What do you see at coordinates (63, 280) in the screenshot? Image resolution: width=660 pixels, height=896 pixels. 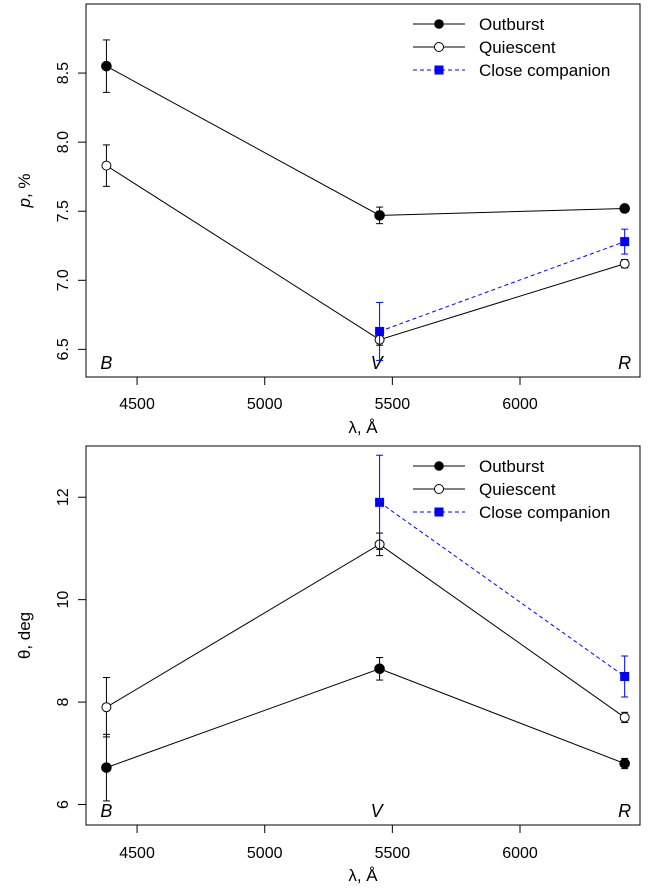 I see `y-tick-label: 7.0` at bounding box center [63, 280].